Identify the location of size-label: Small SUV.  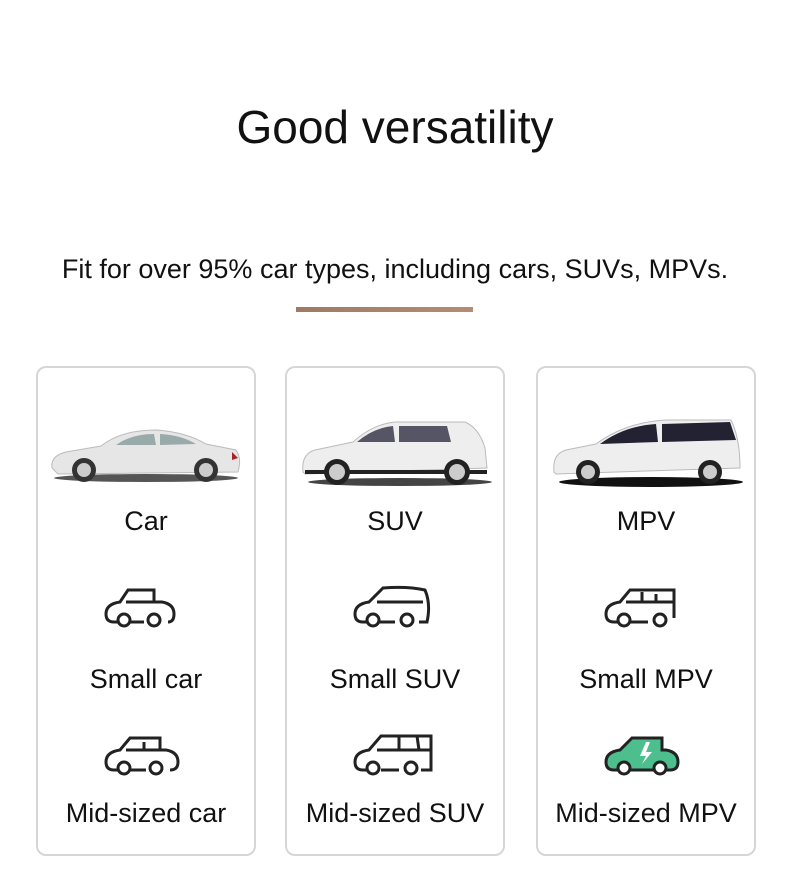
(395, 679).